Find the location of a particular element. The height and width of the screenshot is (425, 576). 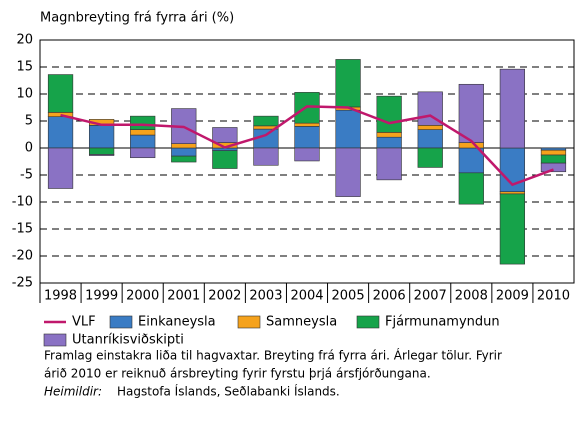

y-axis-label: Magnbreyting frá fyrra ári (%) is located at coordinates (137, 18).